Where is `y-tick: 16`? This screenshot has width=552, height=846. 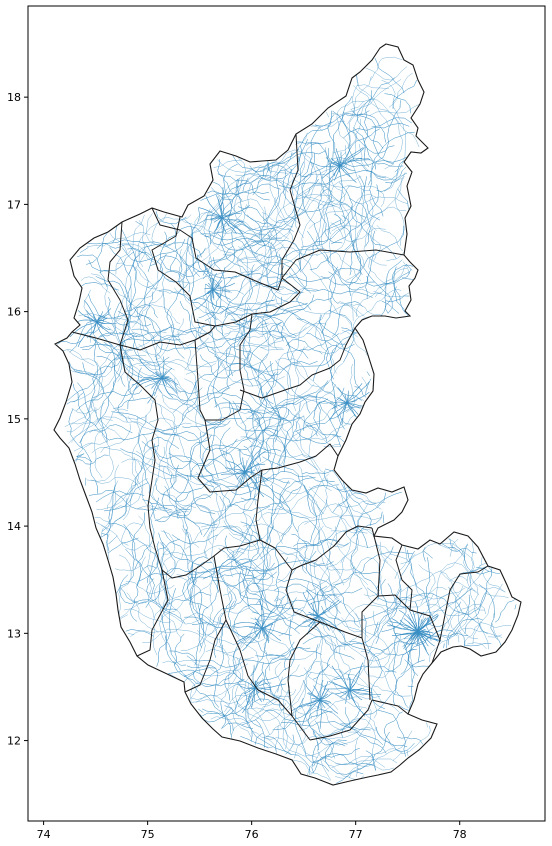 y-tick: 16 is located at coordinates (17, 312).